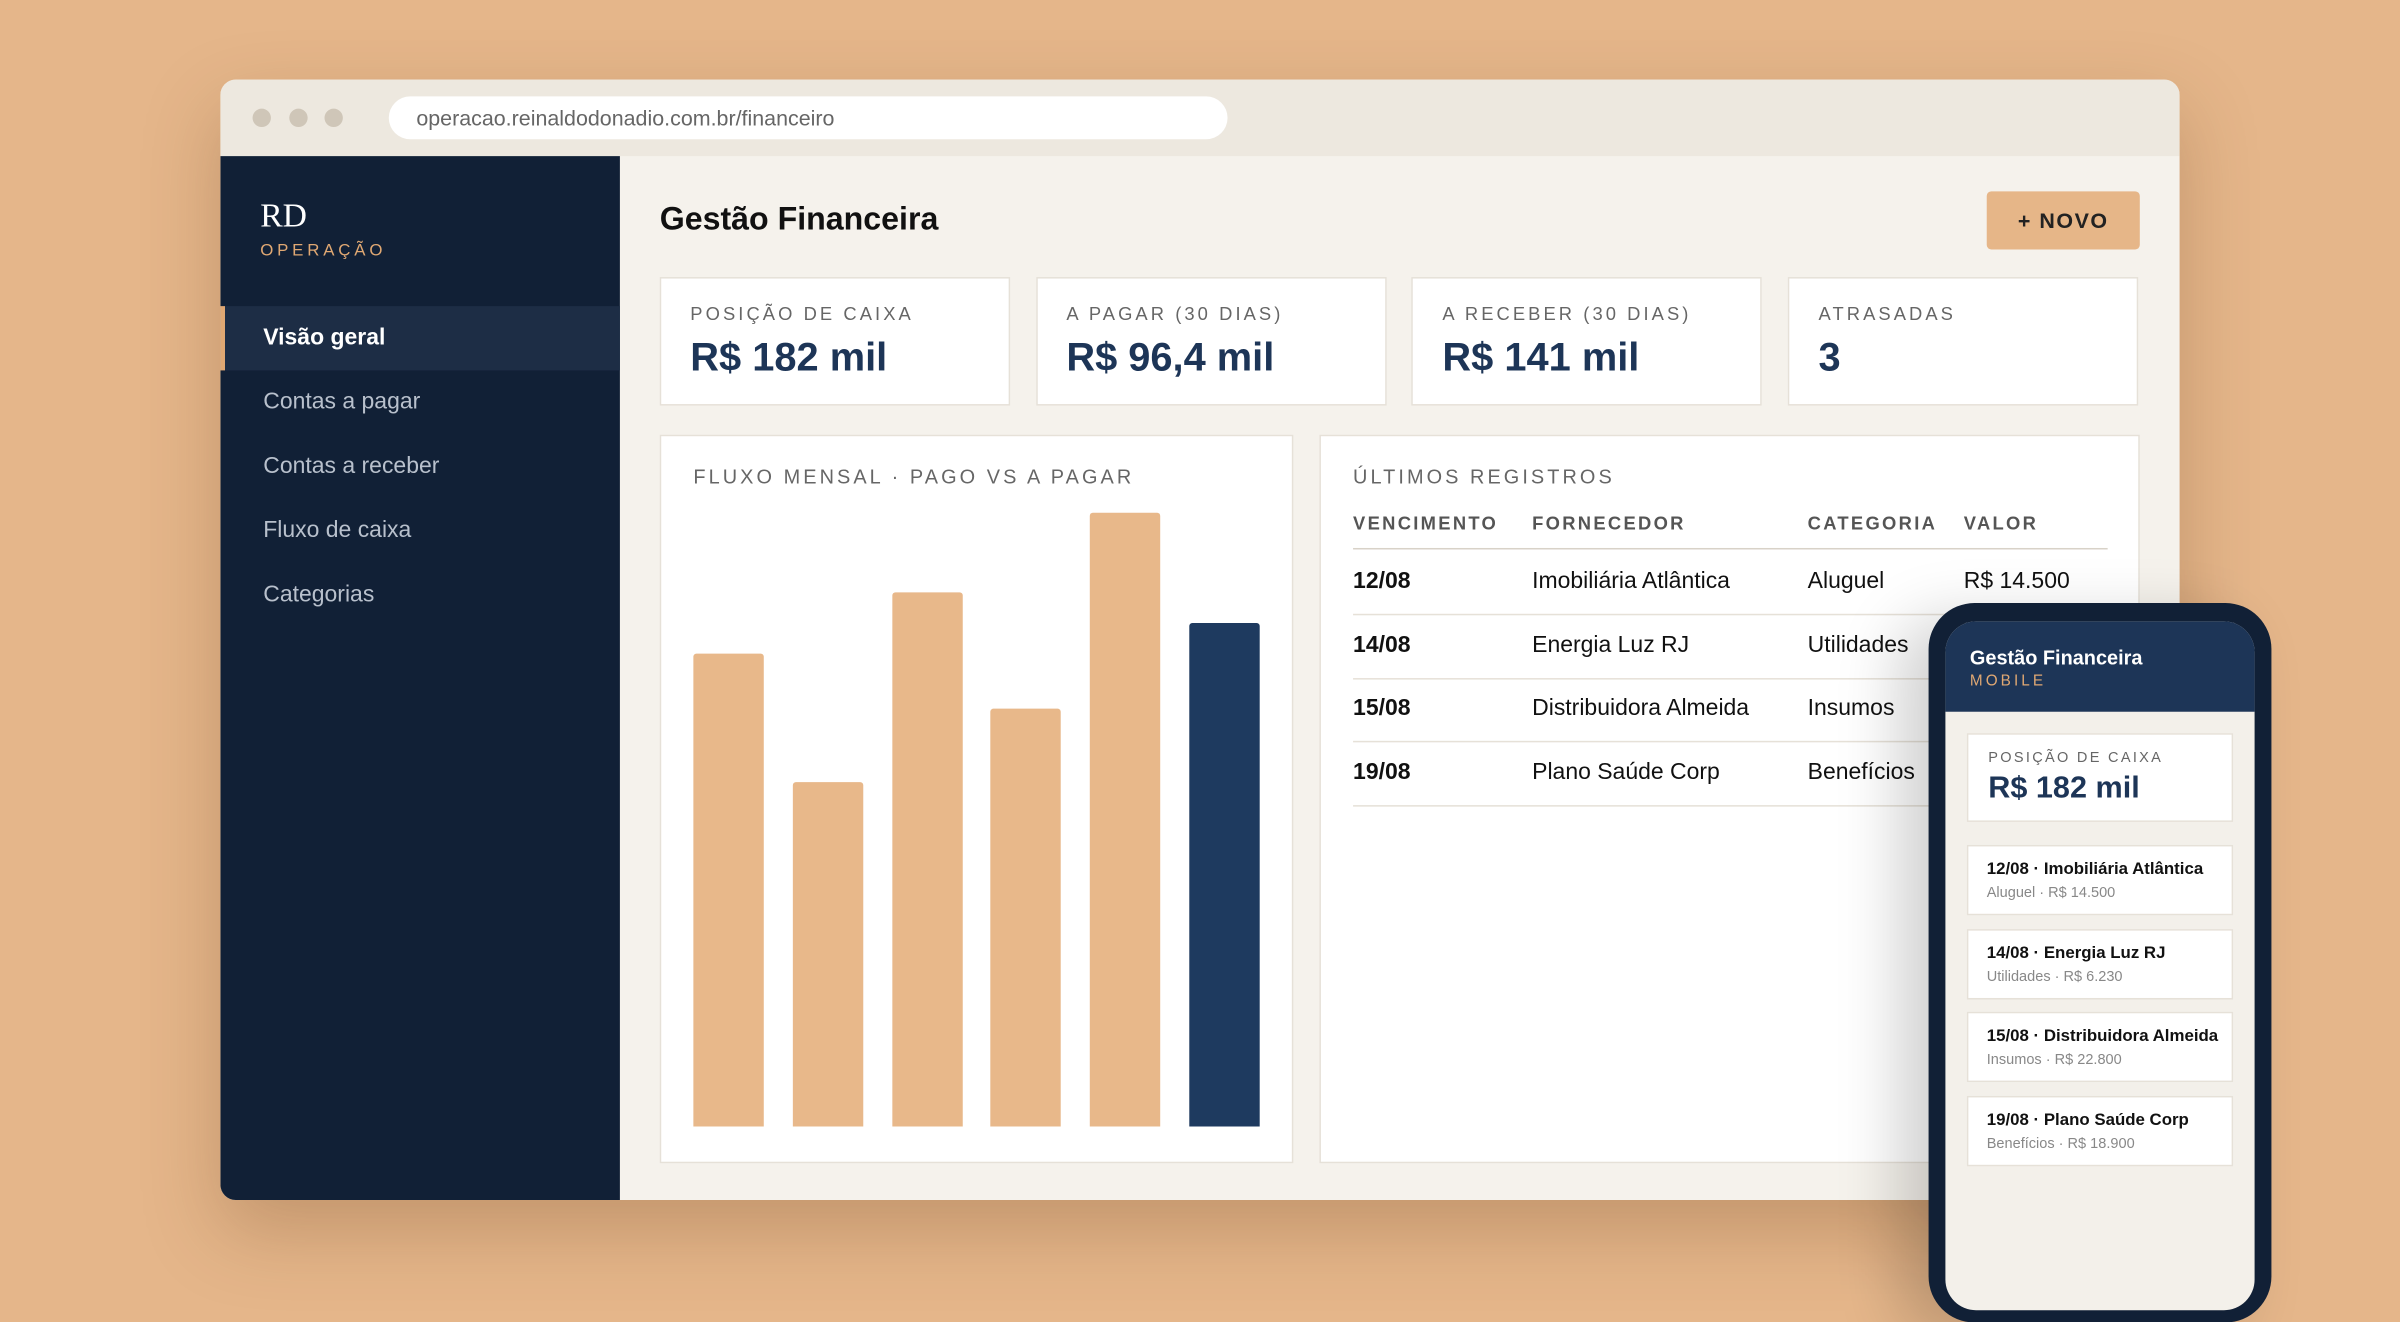  I want to click on new-button: + NOVO, so click(2063, 220).